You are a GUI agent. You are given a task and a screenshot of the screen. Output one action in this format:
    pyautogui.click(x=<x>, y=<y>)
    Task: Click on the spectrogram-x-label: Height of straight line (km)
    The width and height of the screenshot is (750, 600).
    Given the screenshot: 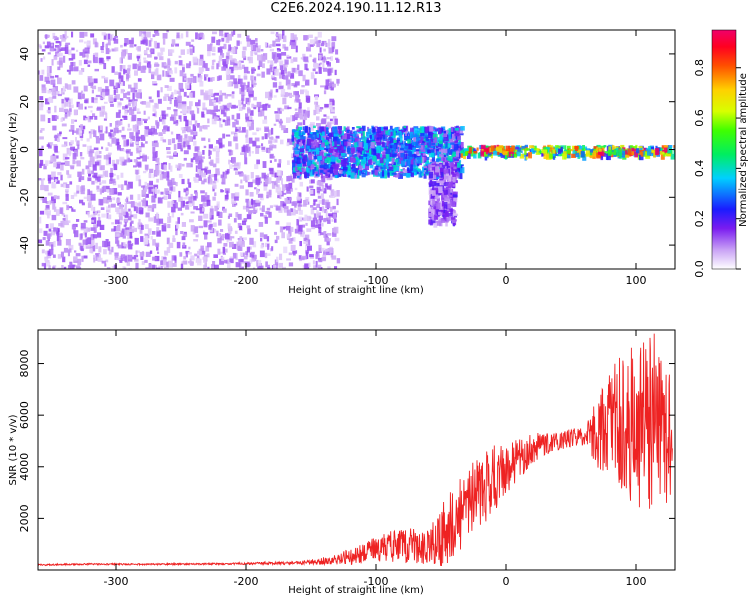 What is the action you would take?
    pyautogui.click(x=356, y=290)
    